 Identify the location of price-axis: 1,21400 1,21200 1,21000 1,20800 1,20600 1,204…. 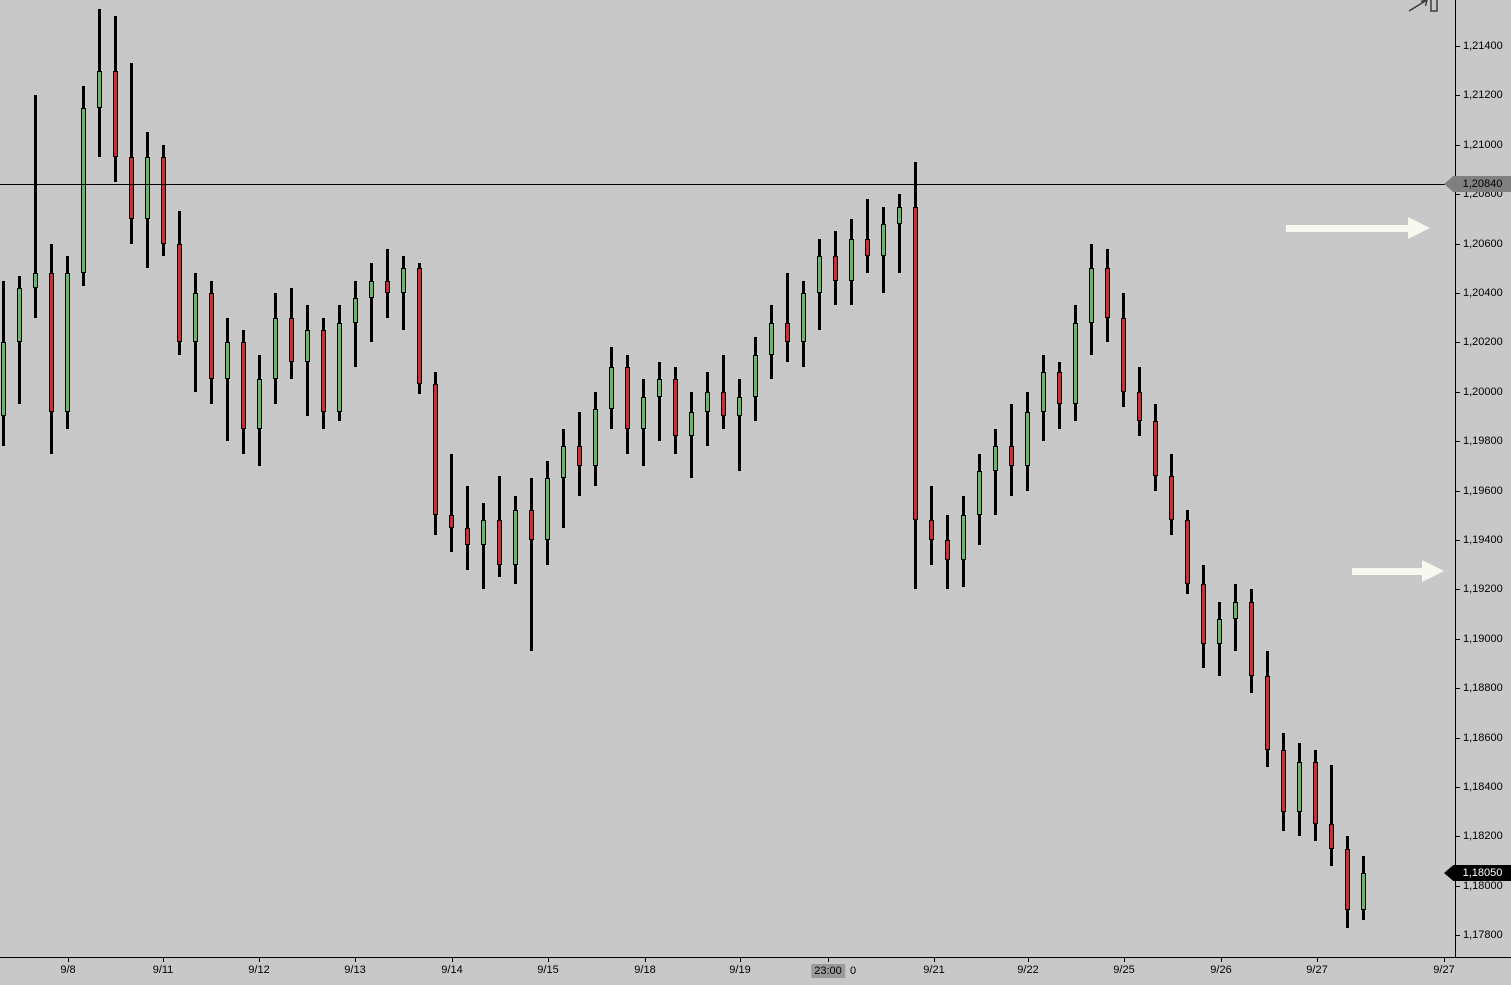
(1483, 478).